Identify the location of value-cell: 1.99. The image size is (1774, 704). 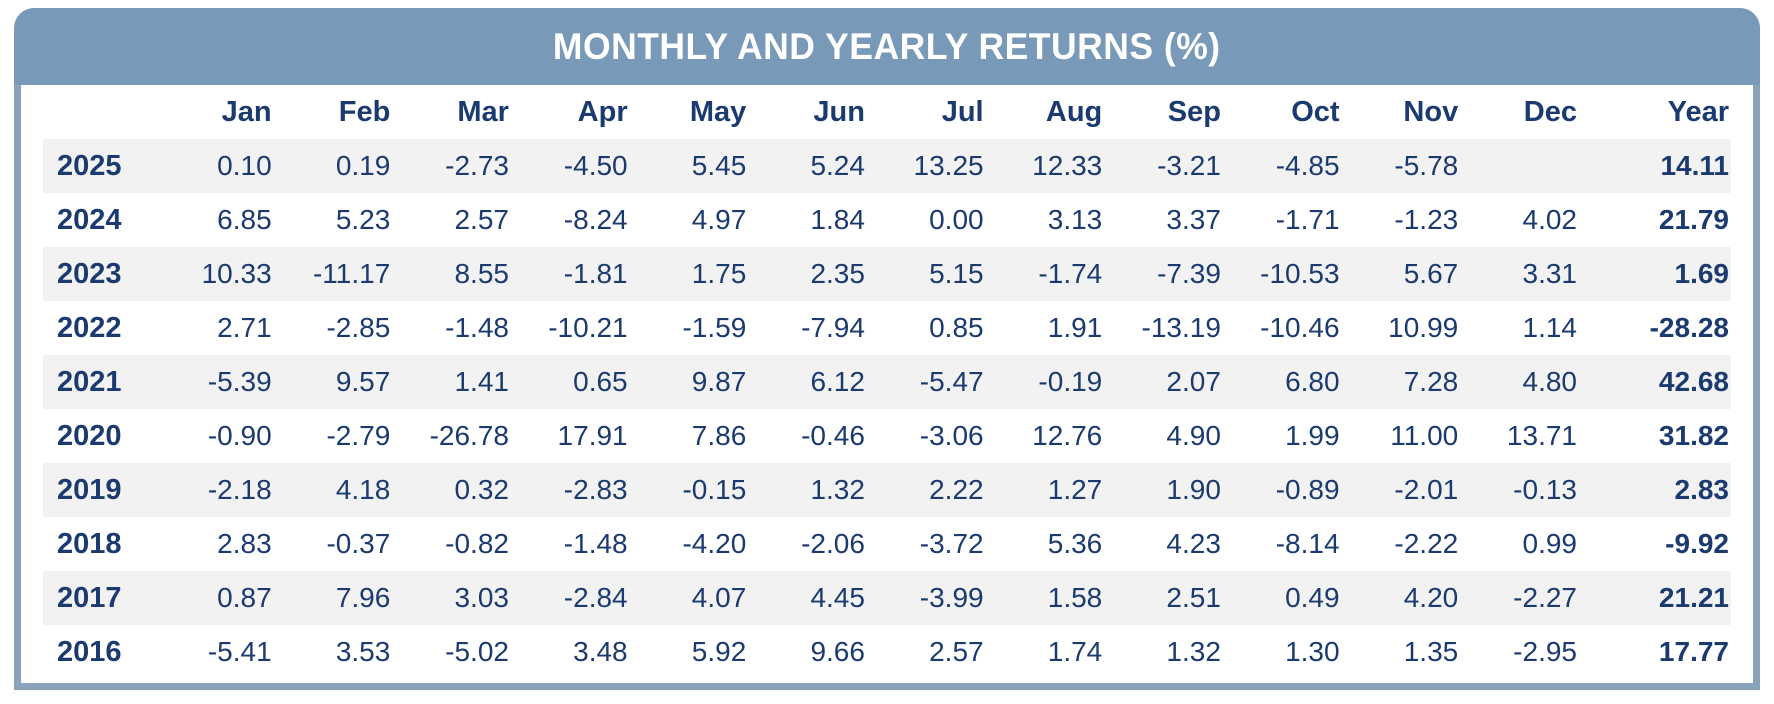
(1312, 435).